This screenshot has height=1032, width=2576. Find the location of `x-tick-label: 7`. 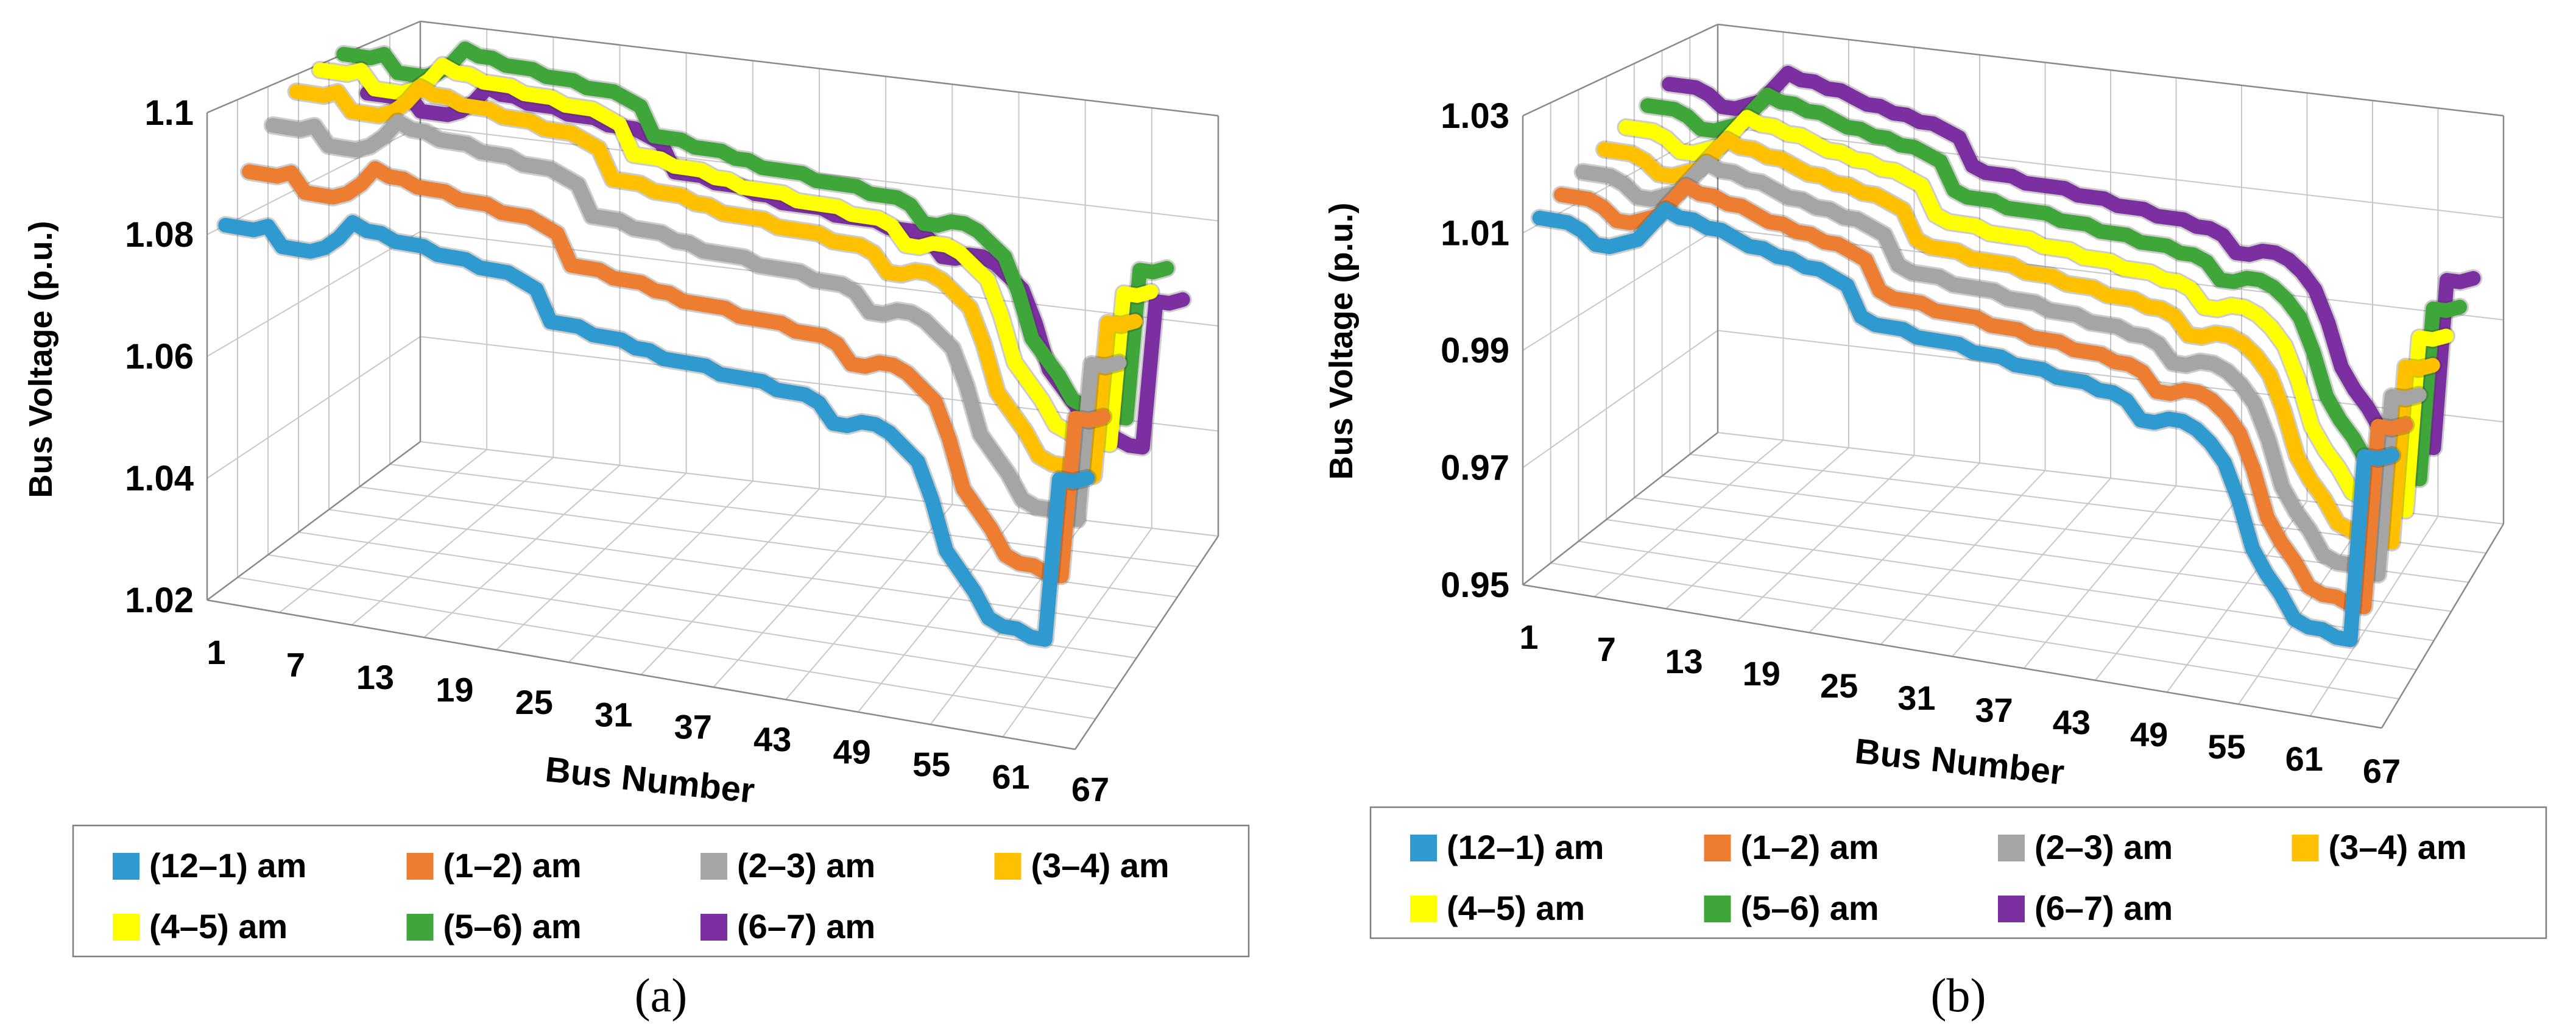

x-tick-label: 7 is located at coordinates (1606, 649).